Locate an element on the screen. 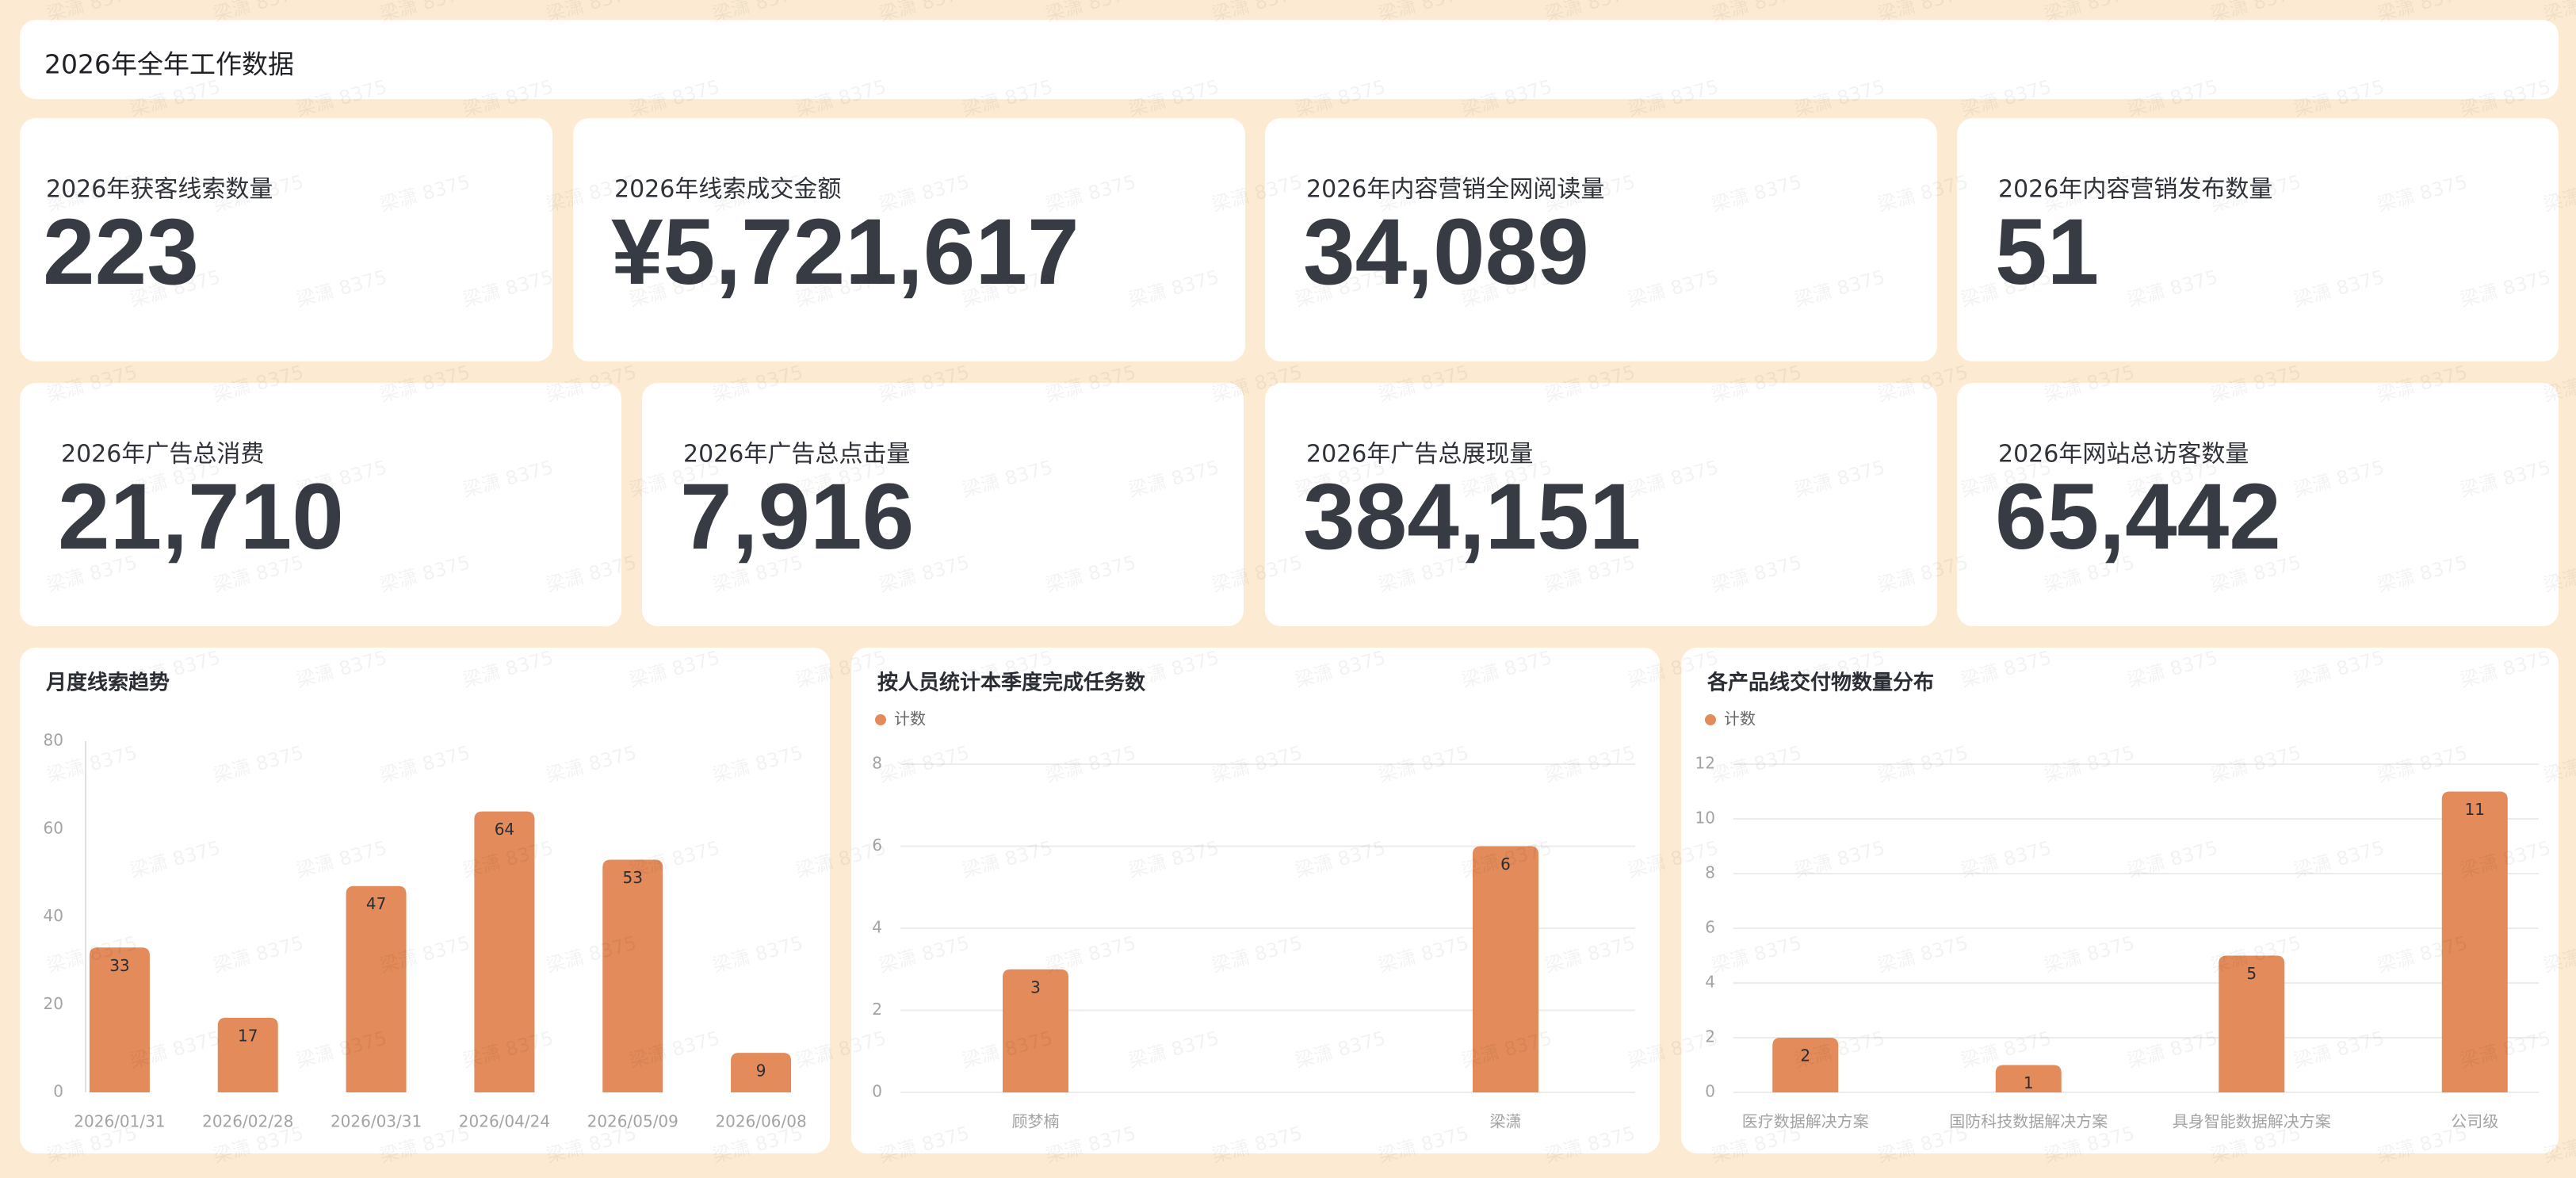  value-label: 3 is located at coordinates (1035, 986).